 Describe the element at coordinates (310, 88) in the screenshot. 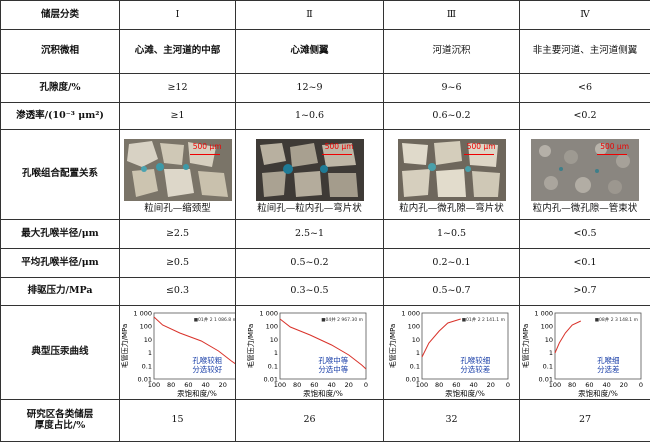

I see `porosity-value: 12~9` at that location.